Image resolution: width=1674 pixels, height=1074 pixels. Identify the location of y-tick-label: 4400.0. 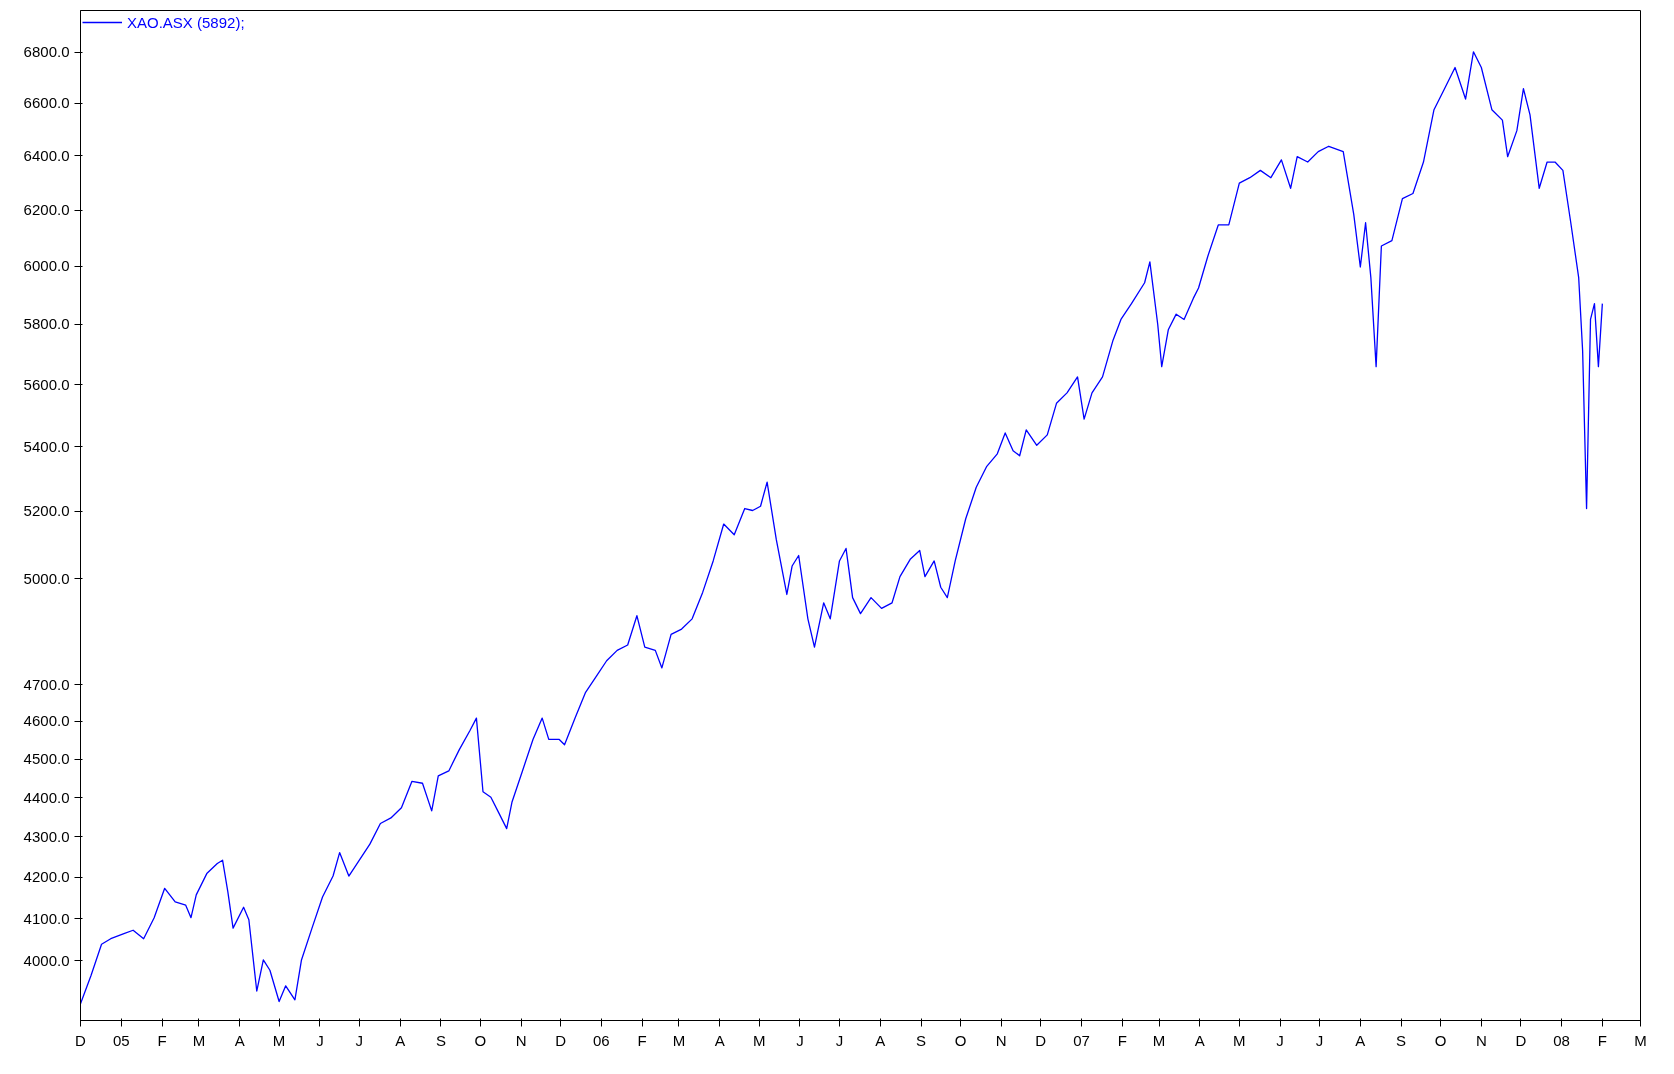
(46, 797).